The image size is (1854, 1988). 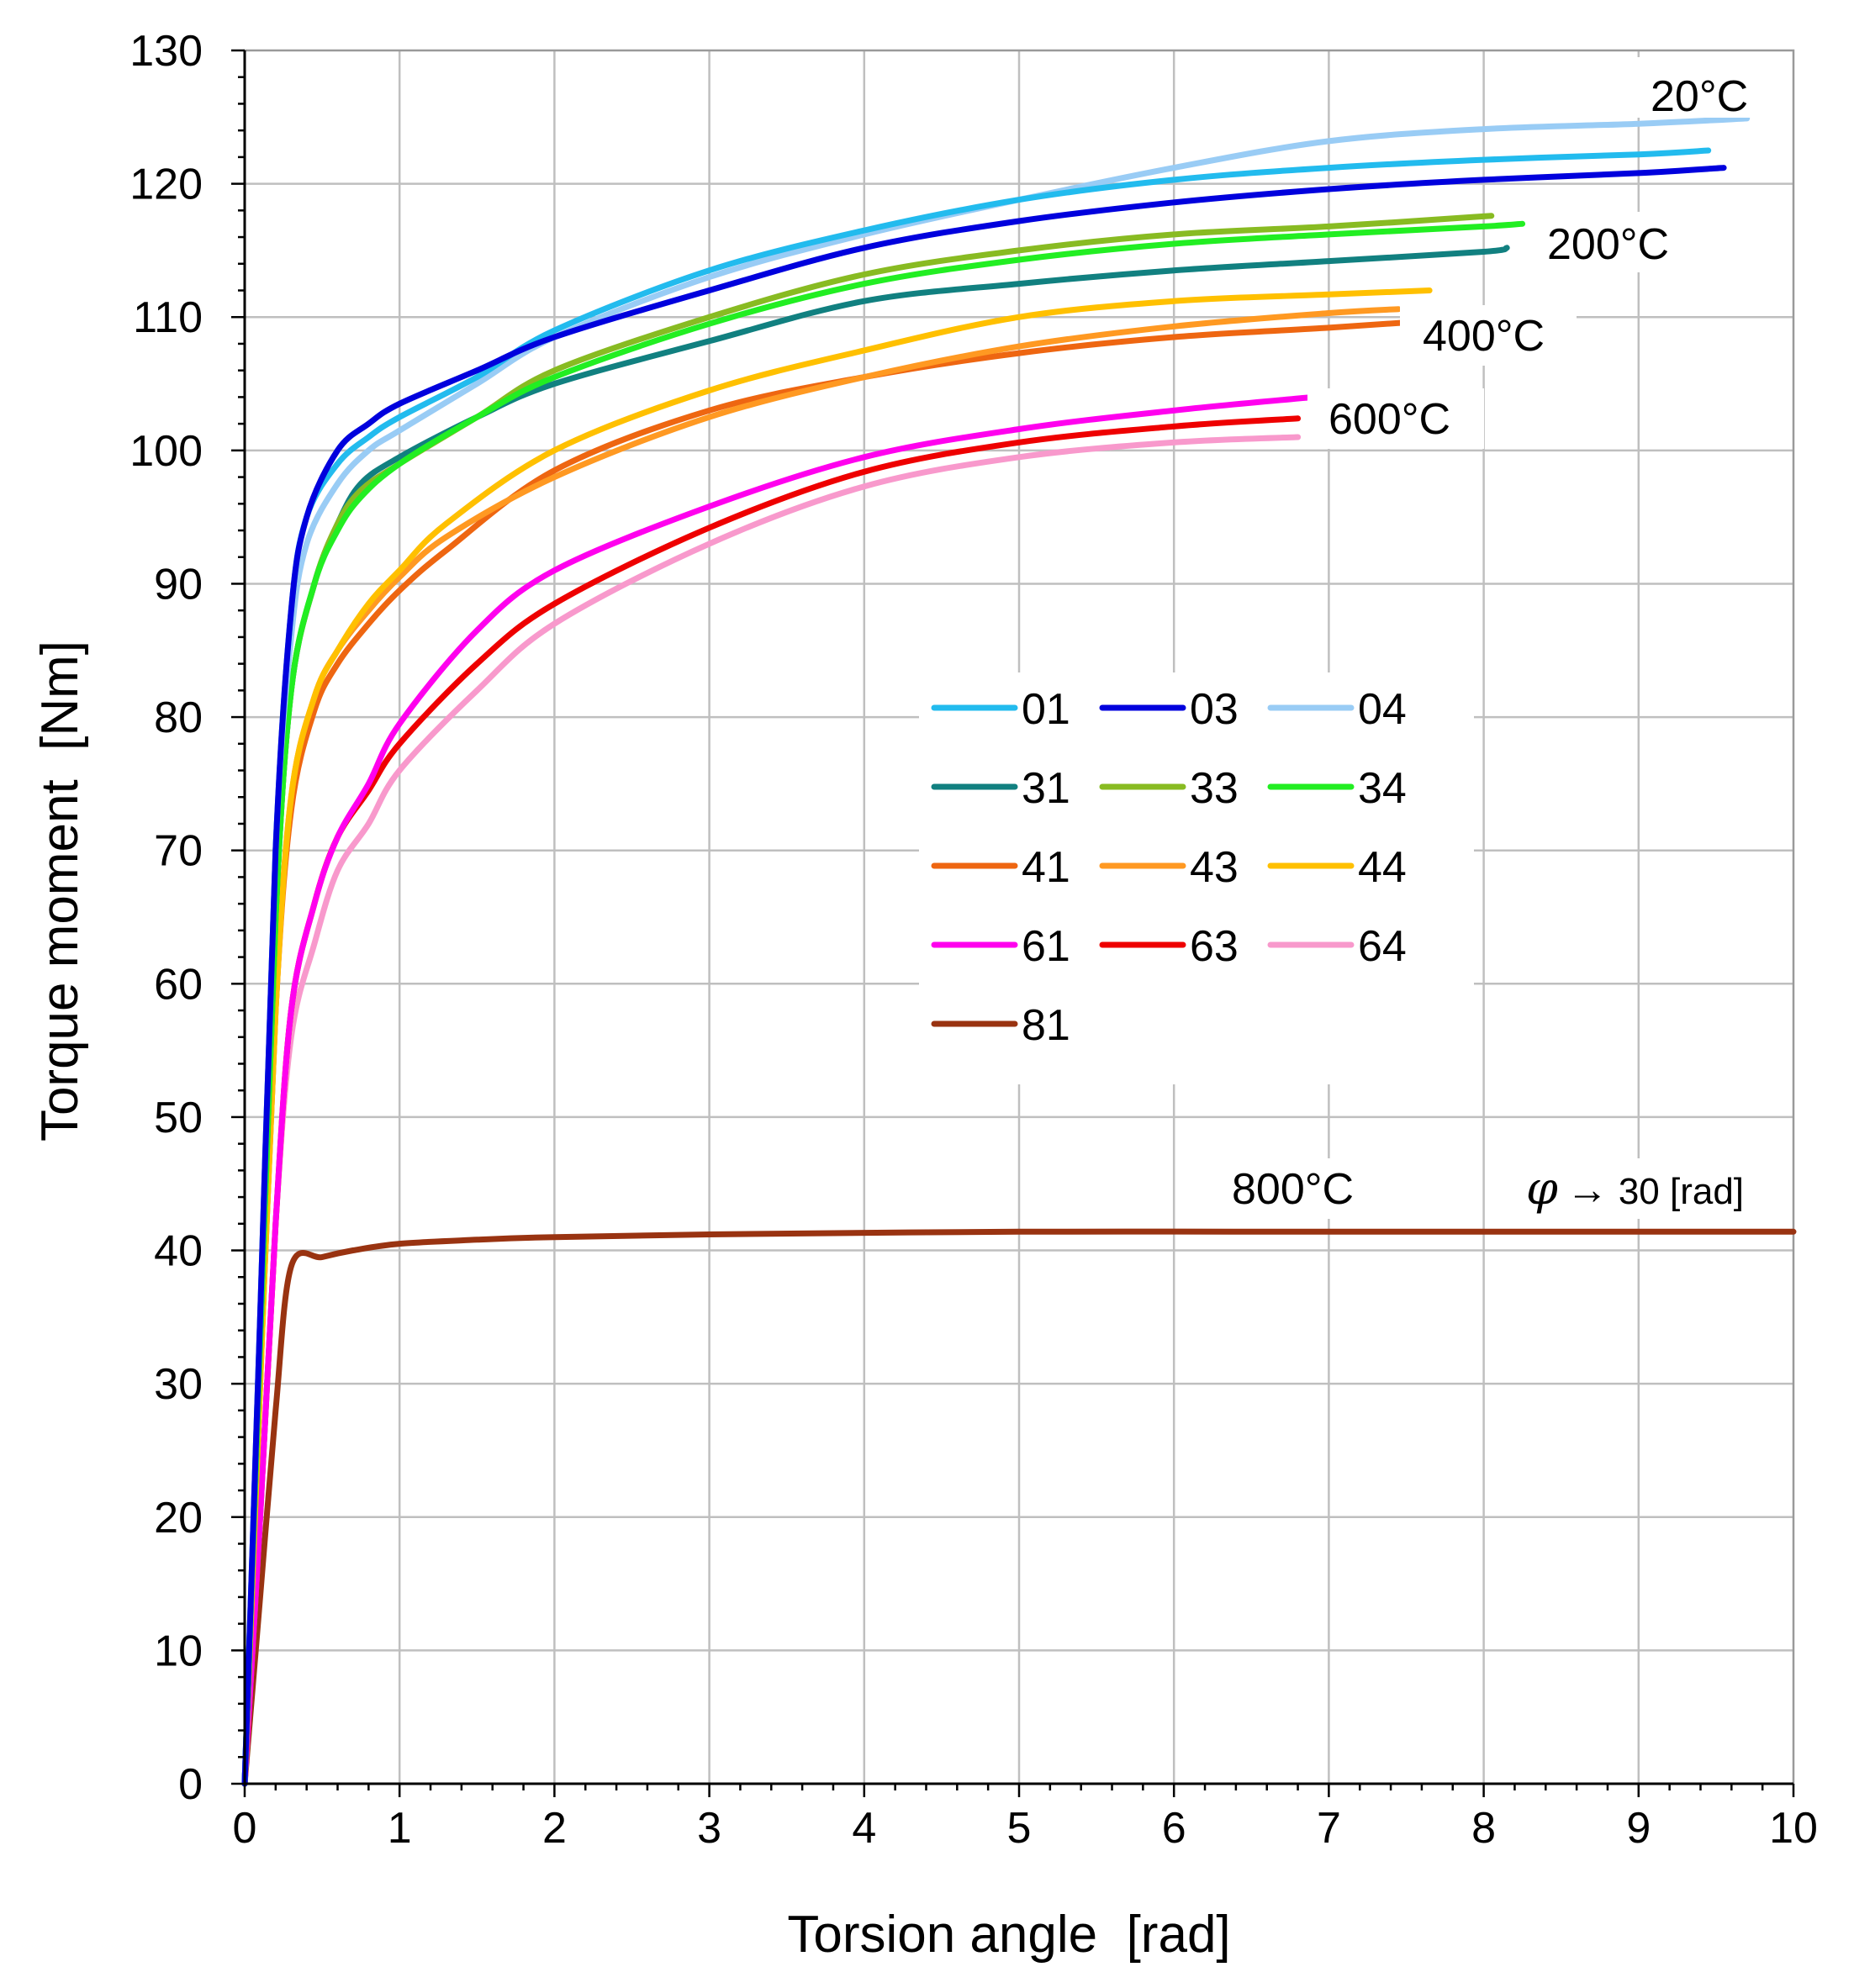 What do you see at coordinates (1389, 419) in the screenshot?
I see `annotation-600c: 600°C` at bounding box center [1389, 419].